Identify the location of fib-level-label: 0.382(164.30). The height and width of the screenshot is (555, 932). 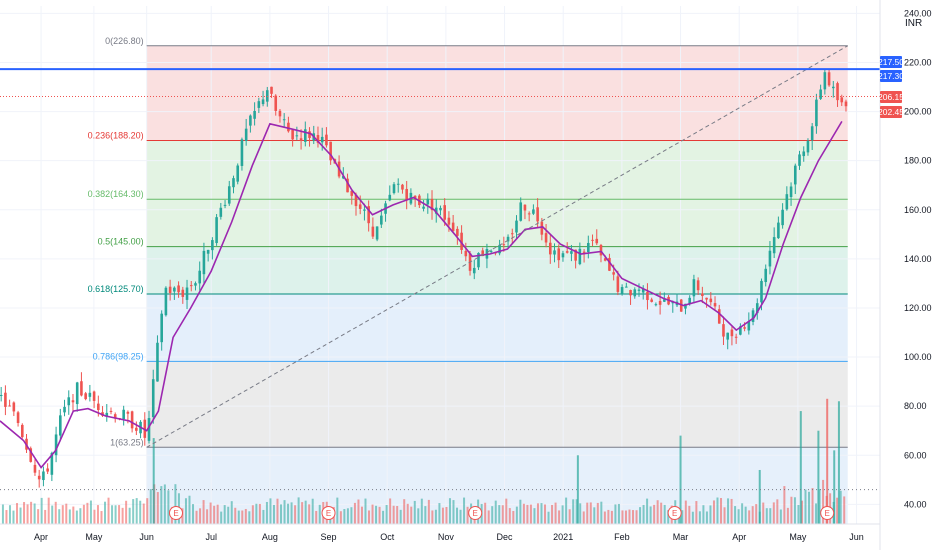
(116, 194).